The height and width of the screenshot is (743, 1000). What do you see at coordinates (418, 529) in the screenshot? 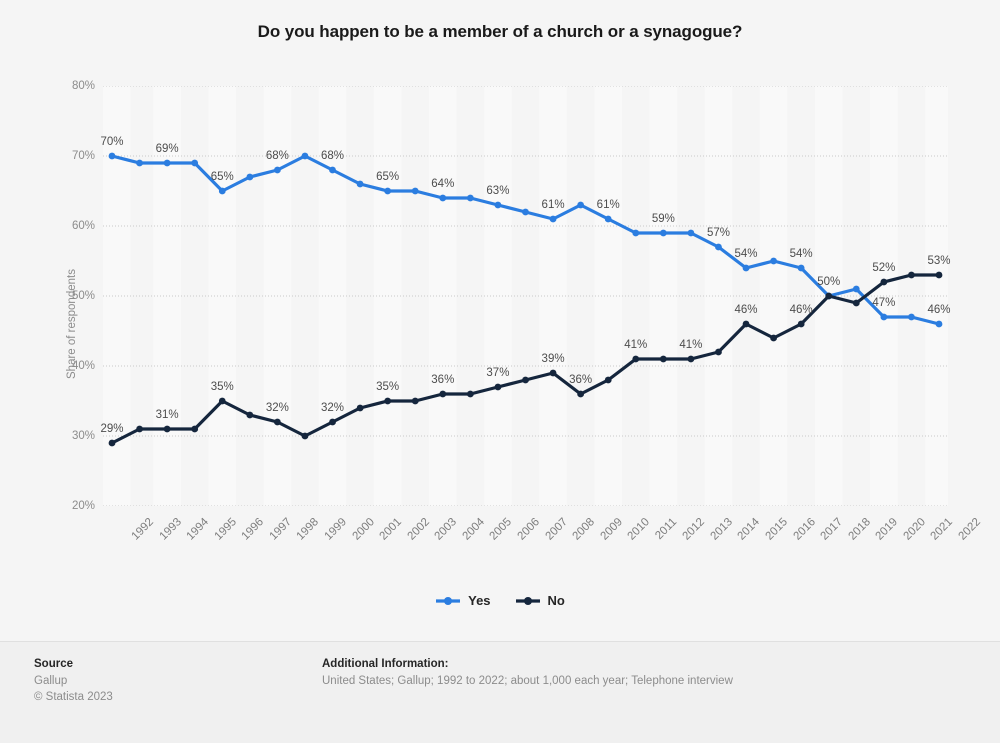
I see `x-axis-tick-label: 2002` at bounding box center [418, 529].